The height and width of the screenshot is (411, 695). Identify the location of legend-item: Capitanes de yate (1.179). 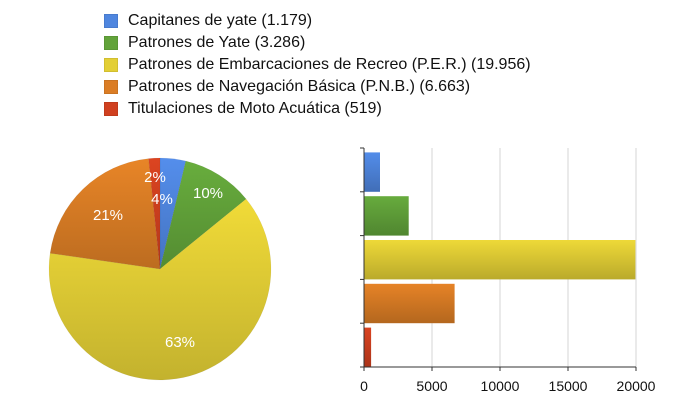
(317, 21).